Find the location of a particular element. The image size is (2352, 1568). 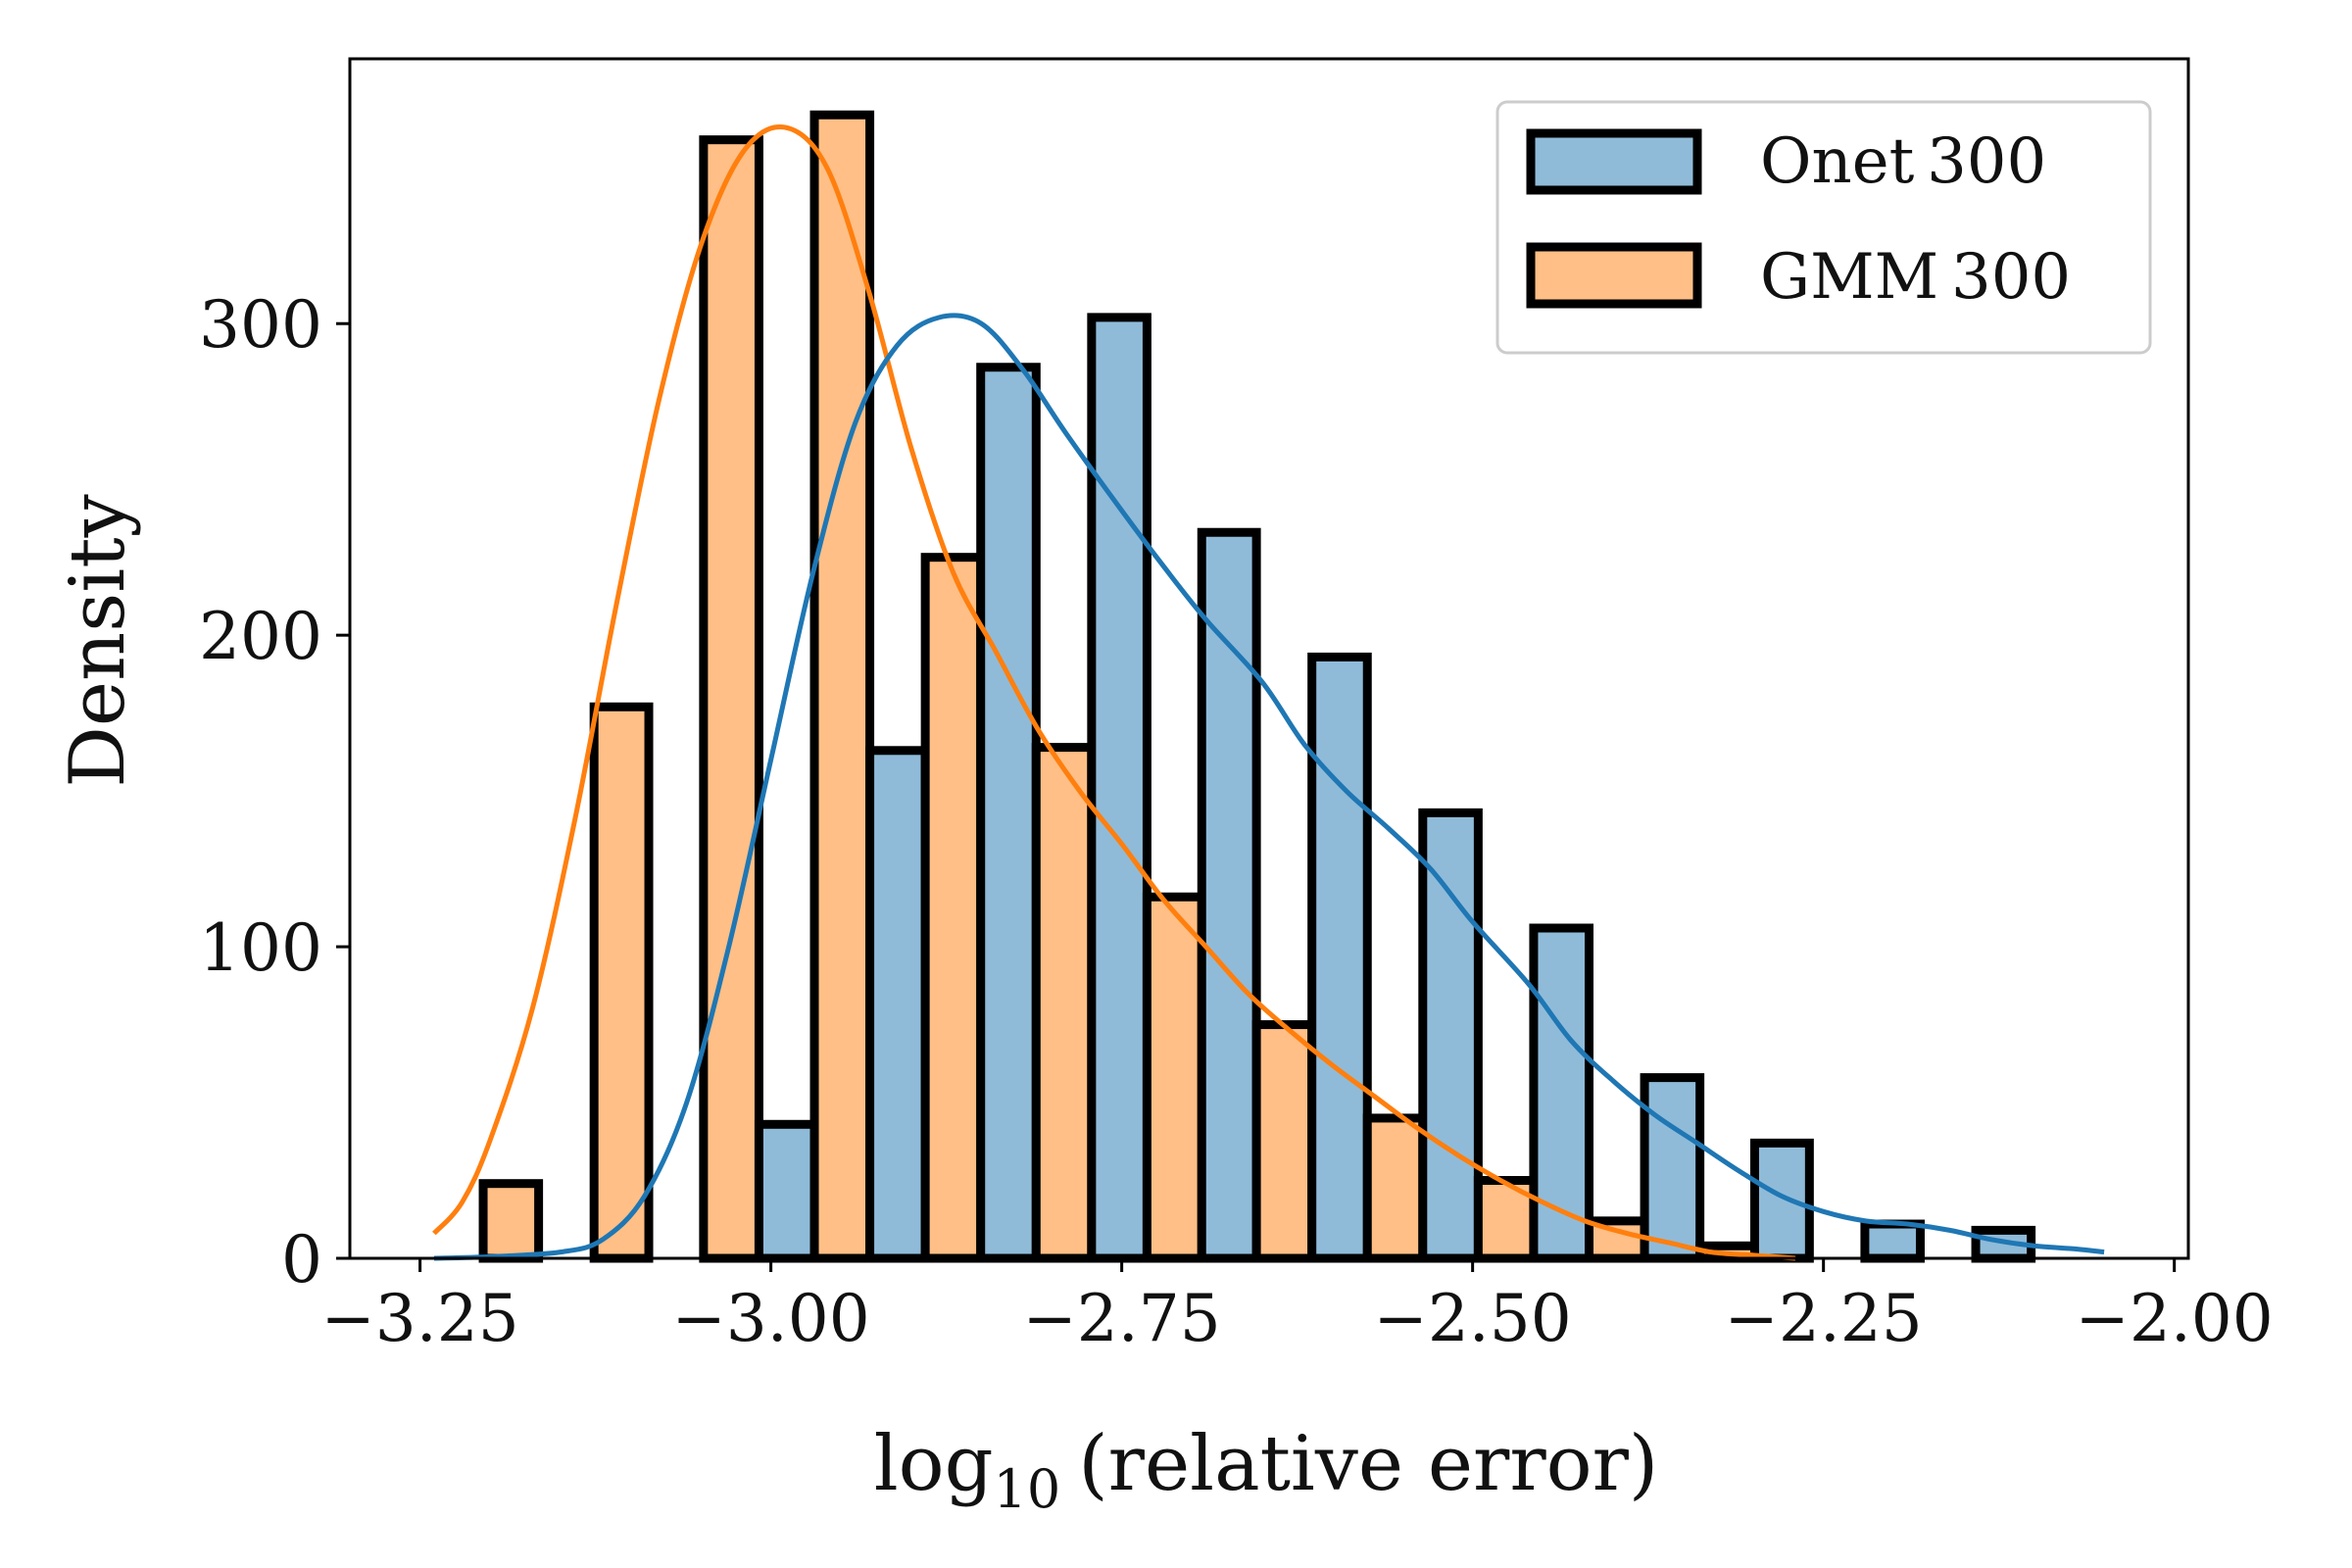

y-tick-label-2: 200 is located at coordinates (260, 636).